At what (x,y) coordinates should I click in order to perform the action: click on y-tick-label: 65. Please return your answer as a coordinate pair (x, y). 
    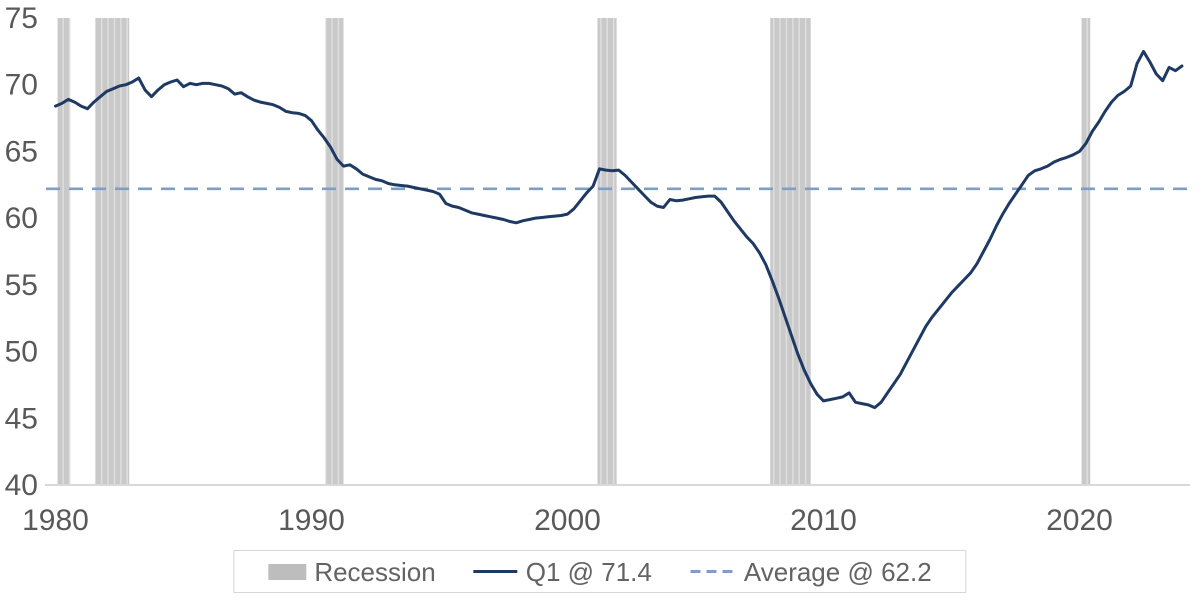
    Looking at the image, I should click on (21, 151).